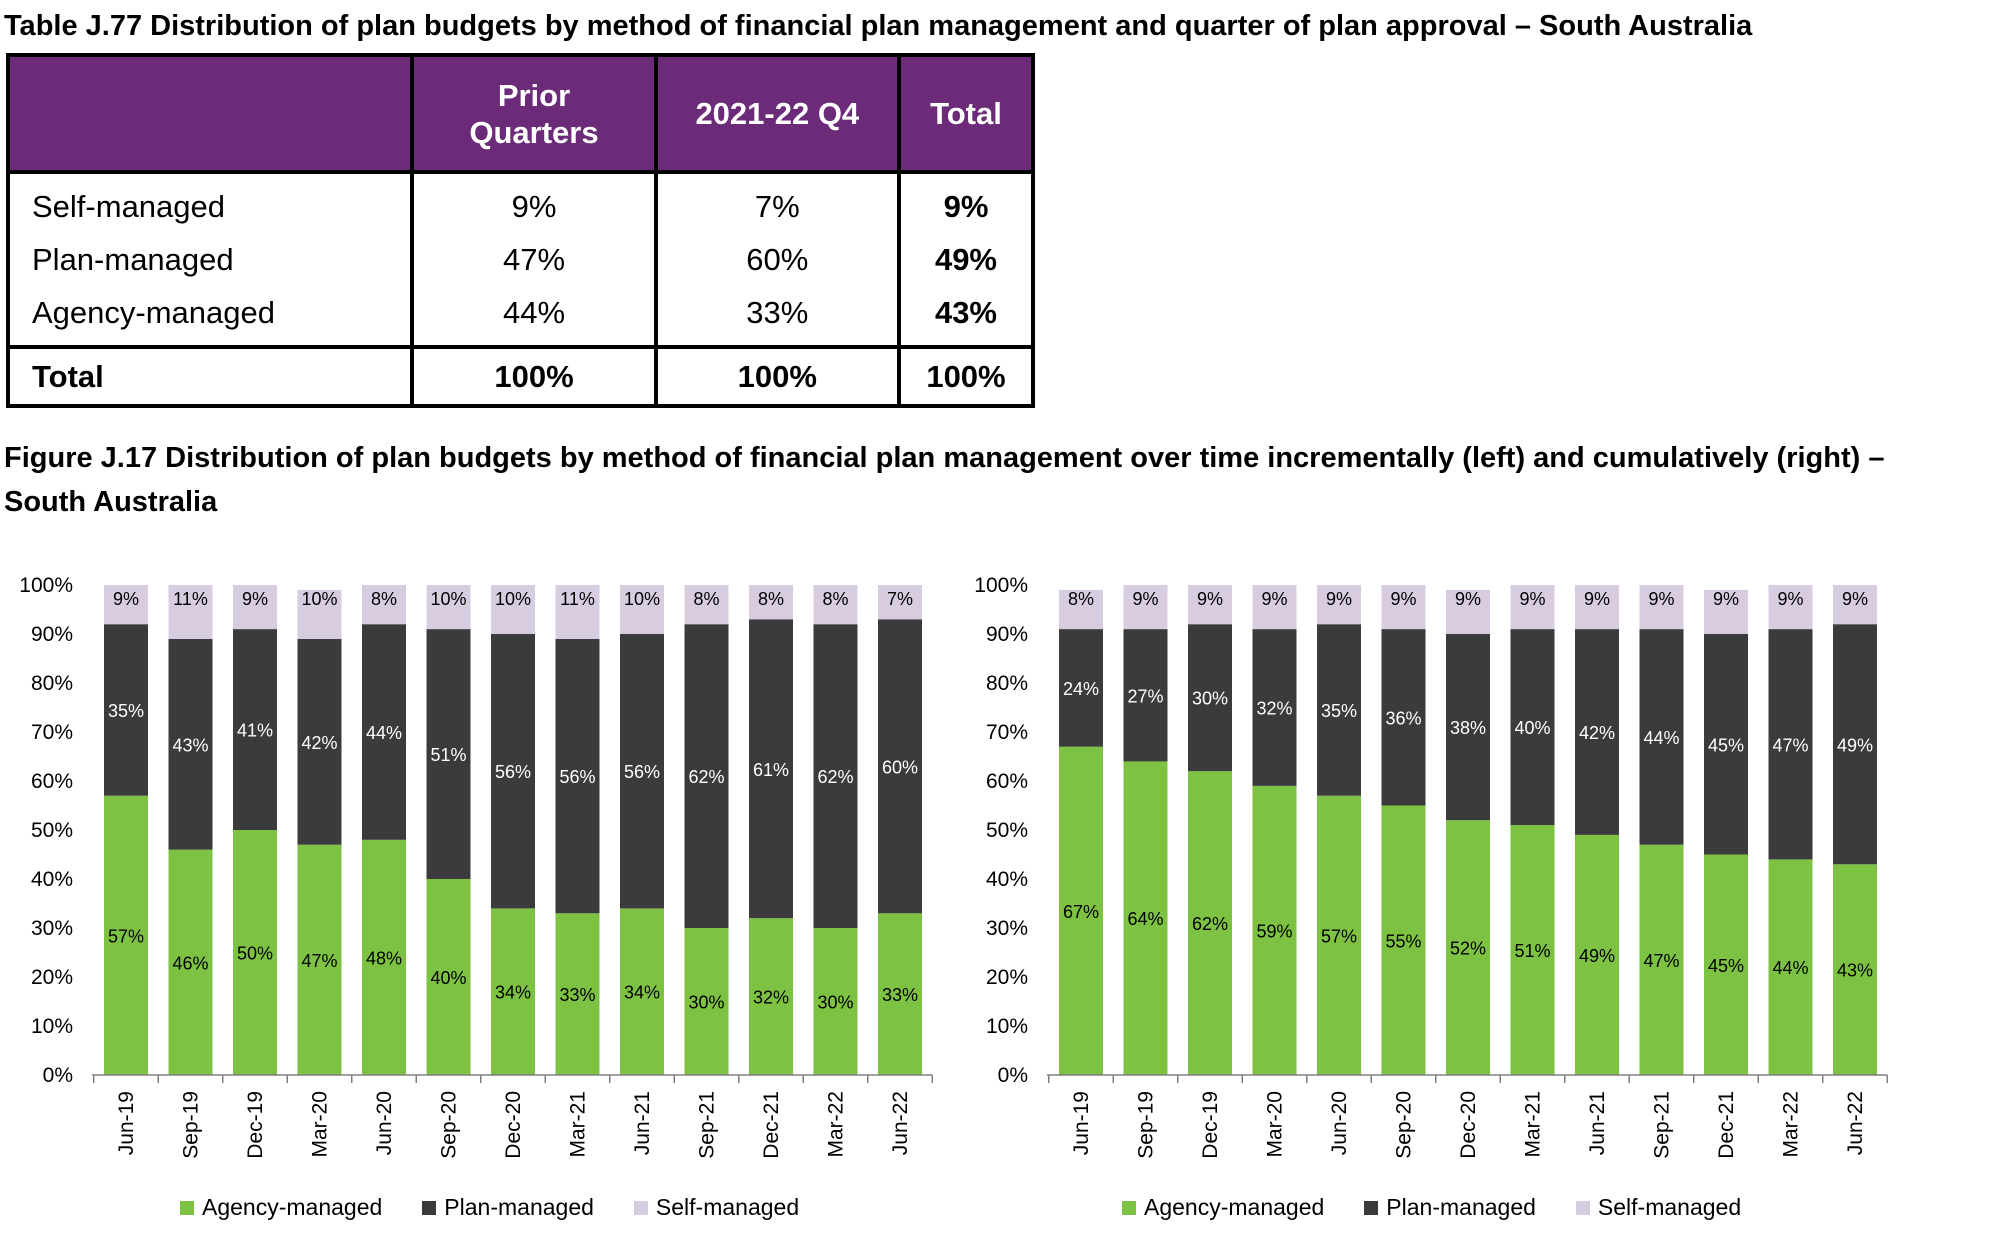  What do you see at coordinates (1007, 1026) in the screenshot?
I see `y-tick-label: 10%` at bounding box center [1007, 1026].